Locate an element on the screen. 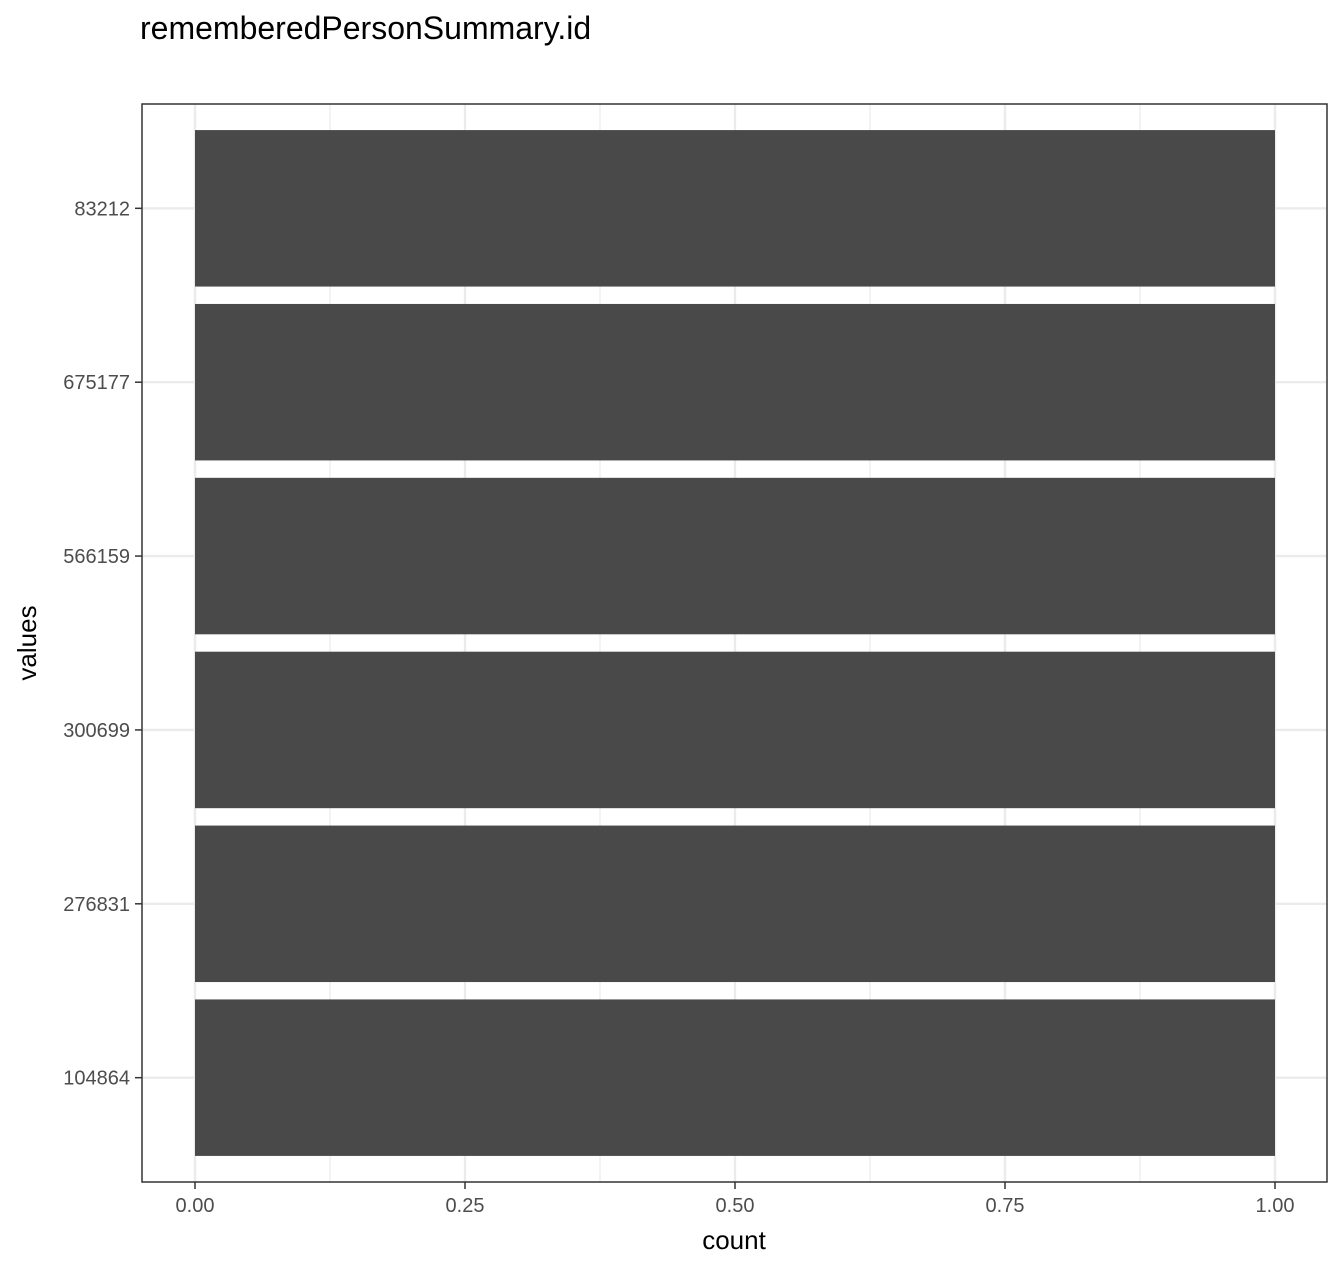  y-tick-label: 566159 is located at coordinates (96, 557).